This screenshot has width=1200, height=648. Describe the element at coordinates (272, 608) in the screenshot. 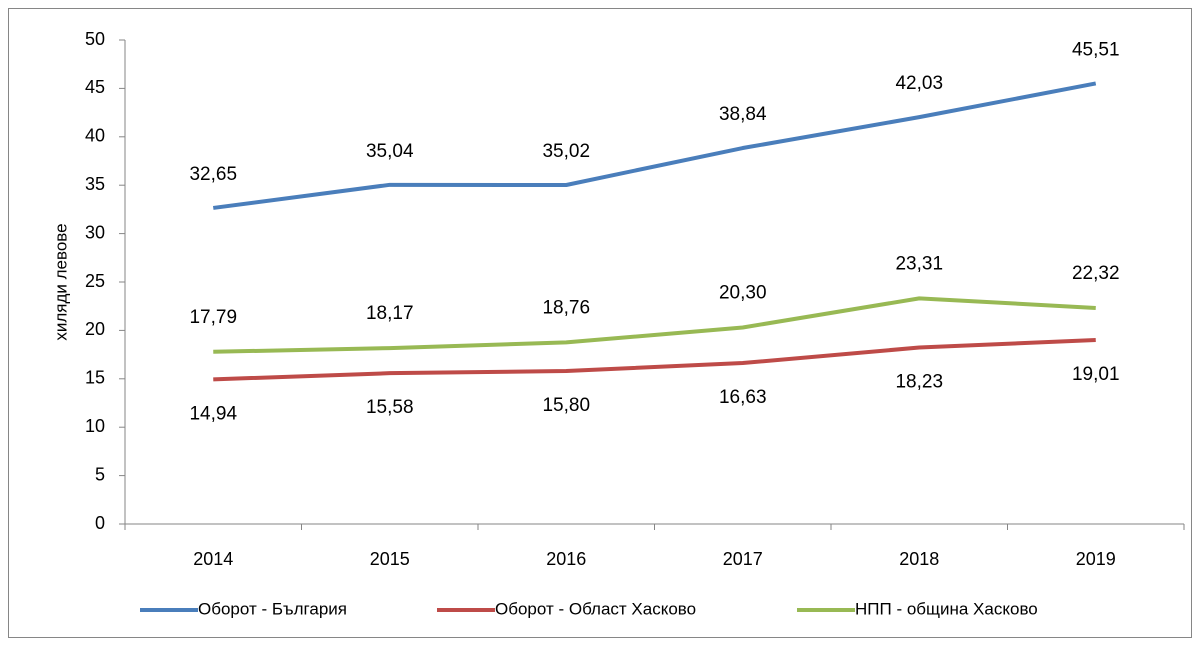

I see `legend-label: Оборот - България` at that location.